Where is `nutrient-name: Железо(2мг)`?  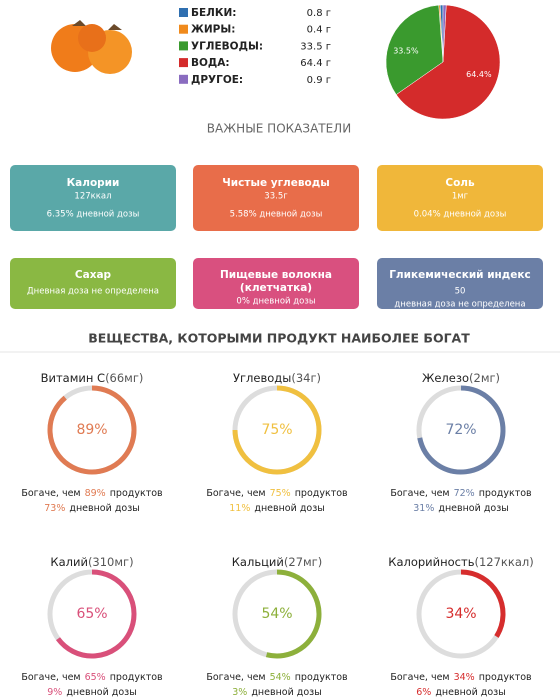 nutrient-name: Железо(2мг) is located at coordinates (461, 378).